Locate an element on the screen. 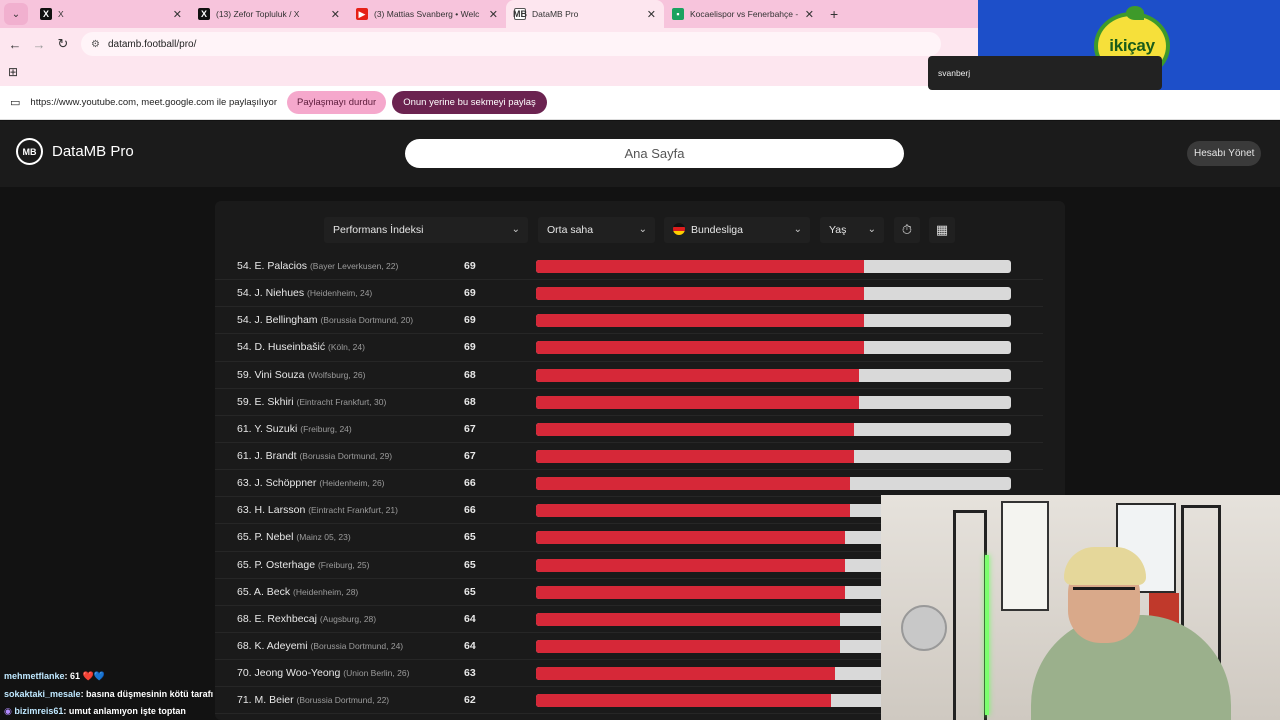 This screenshot has height=720, width=1280. browser-toolbar: ← → ↻ ⚙ datamb.football/pro/ is located at coordinates (489, 44).